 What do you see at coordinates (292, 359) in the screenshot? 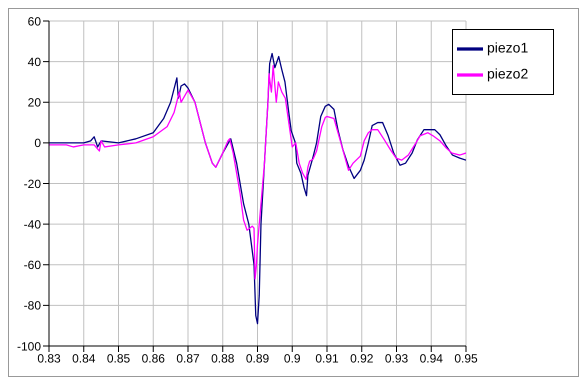
I see `x-tick-label: 0.9` at bounding box center [292, 359].